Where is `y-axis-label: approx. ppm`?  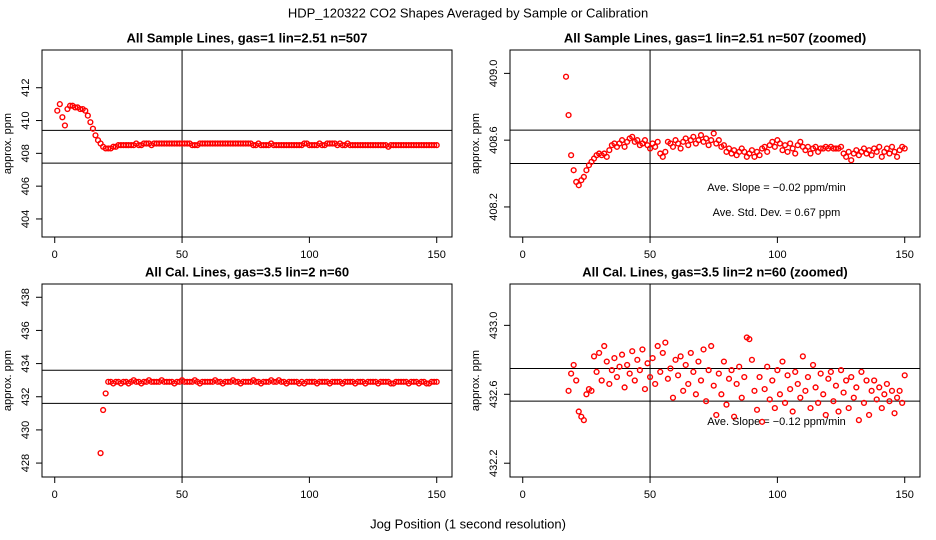 y-axis-label: approx. ppm is located at coordinates (476, 143).